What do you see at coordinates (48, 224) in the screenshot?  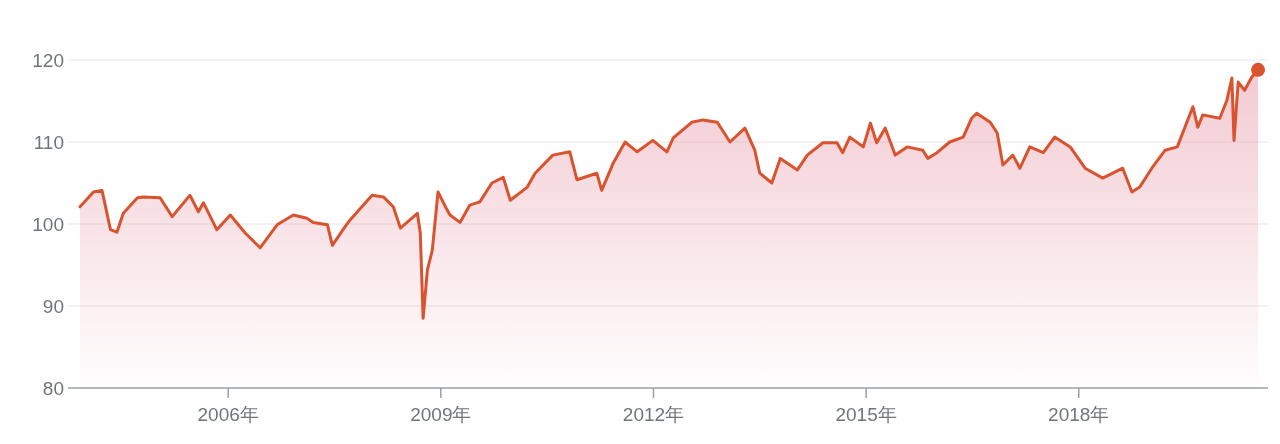 I see `y-tick-label: 100` at bounding box center [48, 224].